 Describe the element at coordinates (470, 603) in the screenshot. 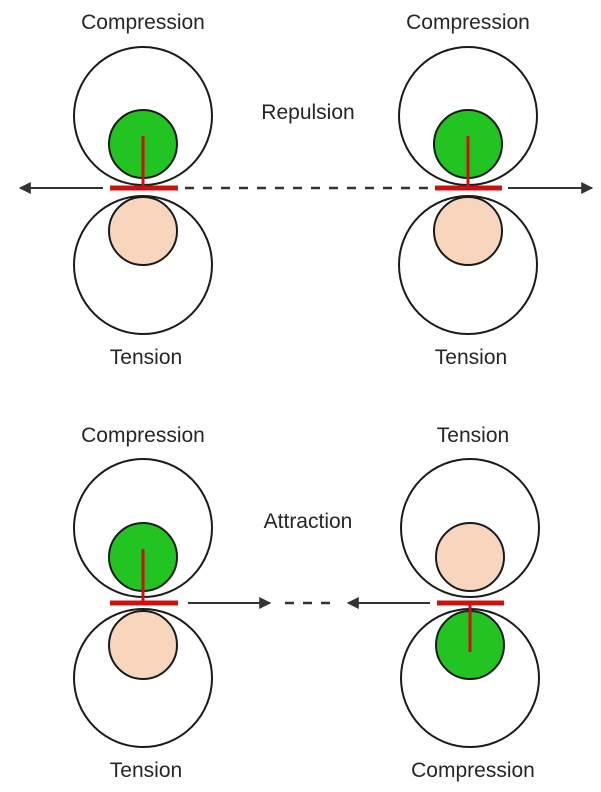

I see `bottom-right-pair` at that location.